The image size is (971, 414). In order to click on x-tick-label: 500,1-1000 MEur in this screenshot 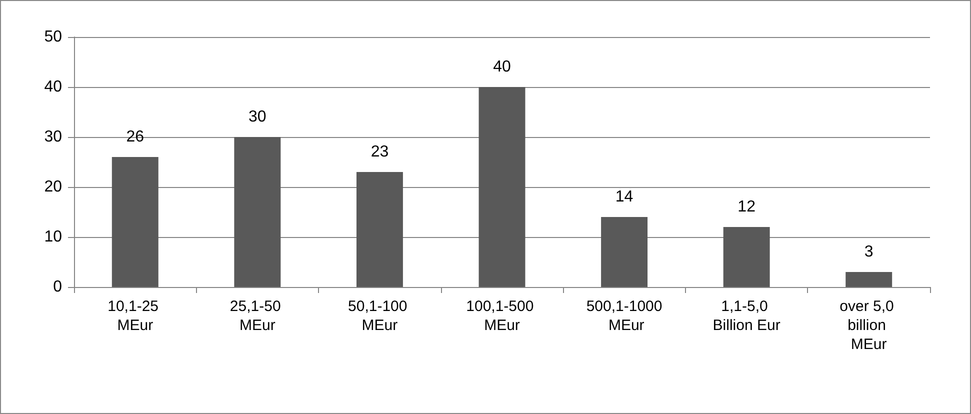, I will do `click(624, 316)`.